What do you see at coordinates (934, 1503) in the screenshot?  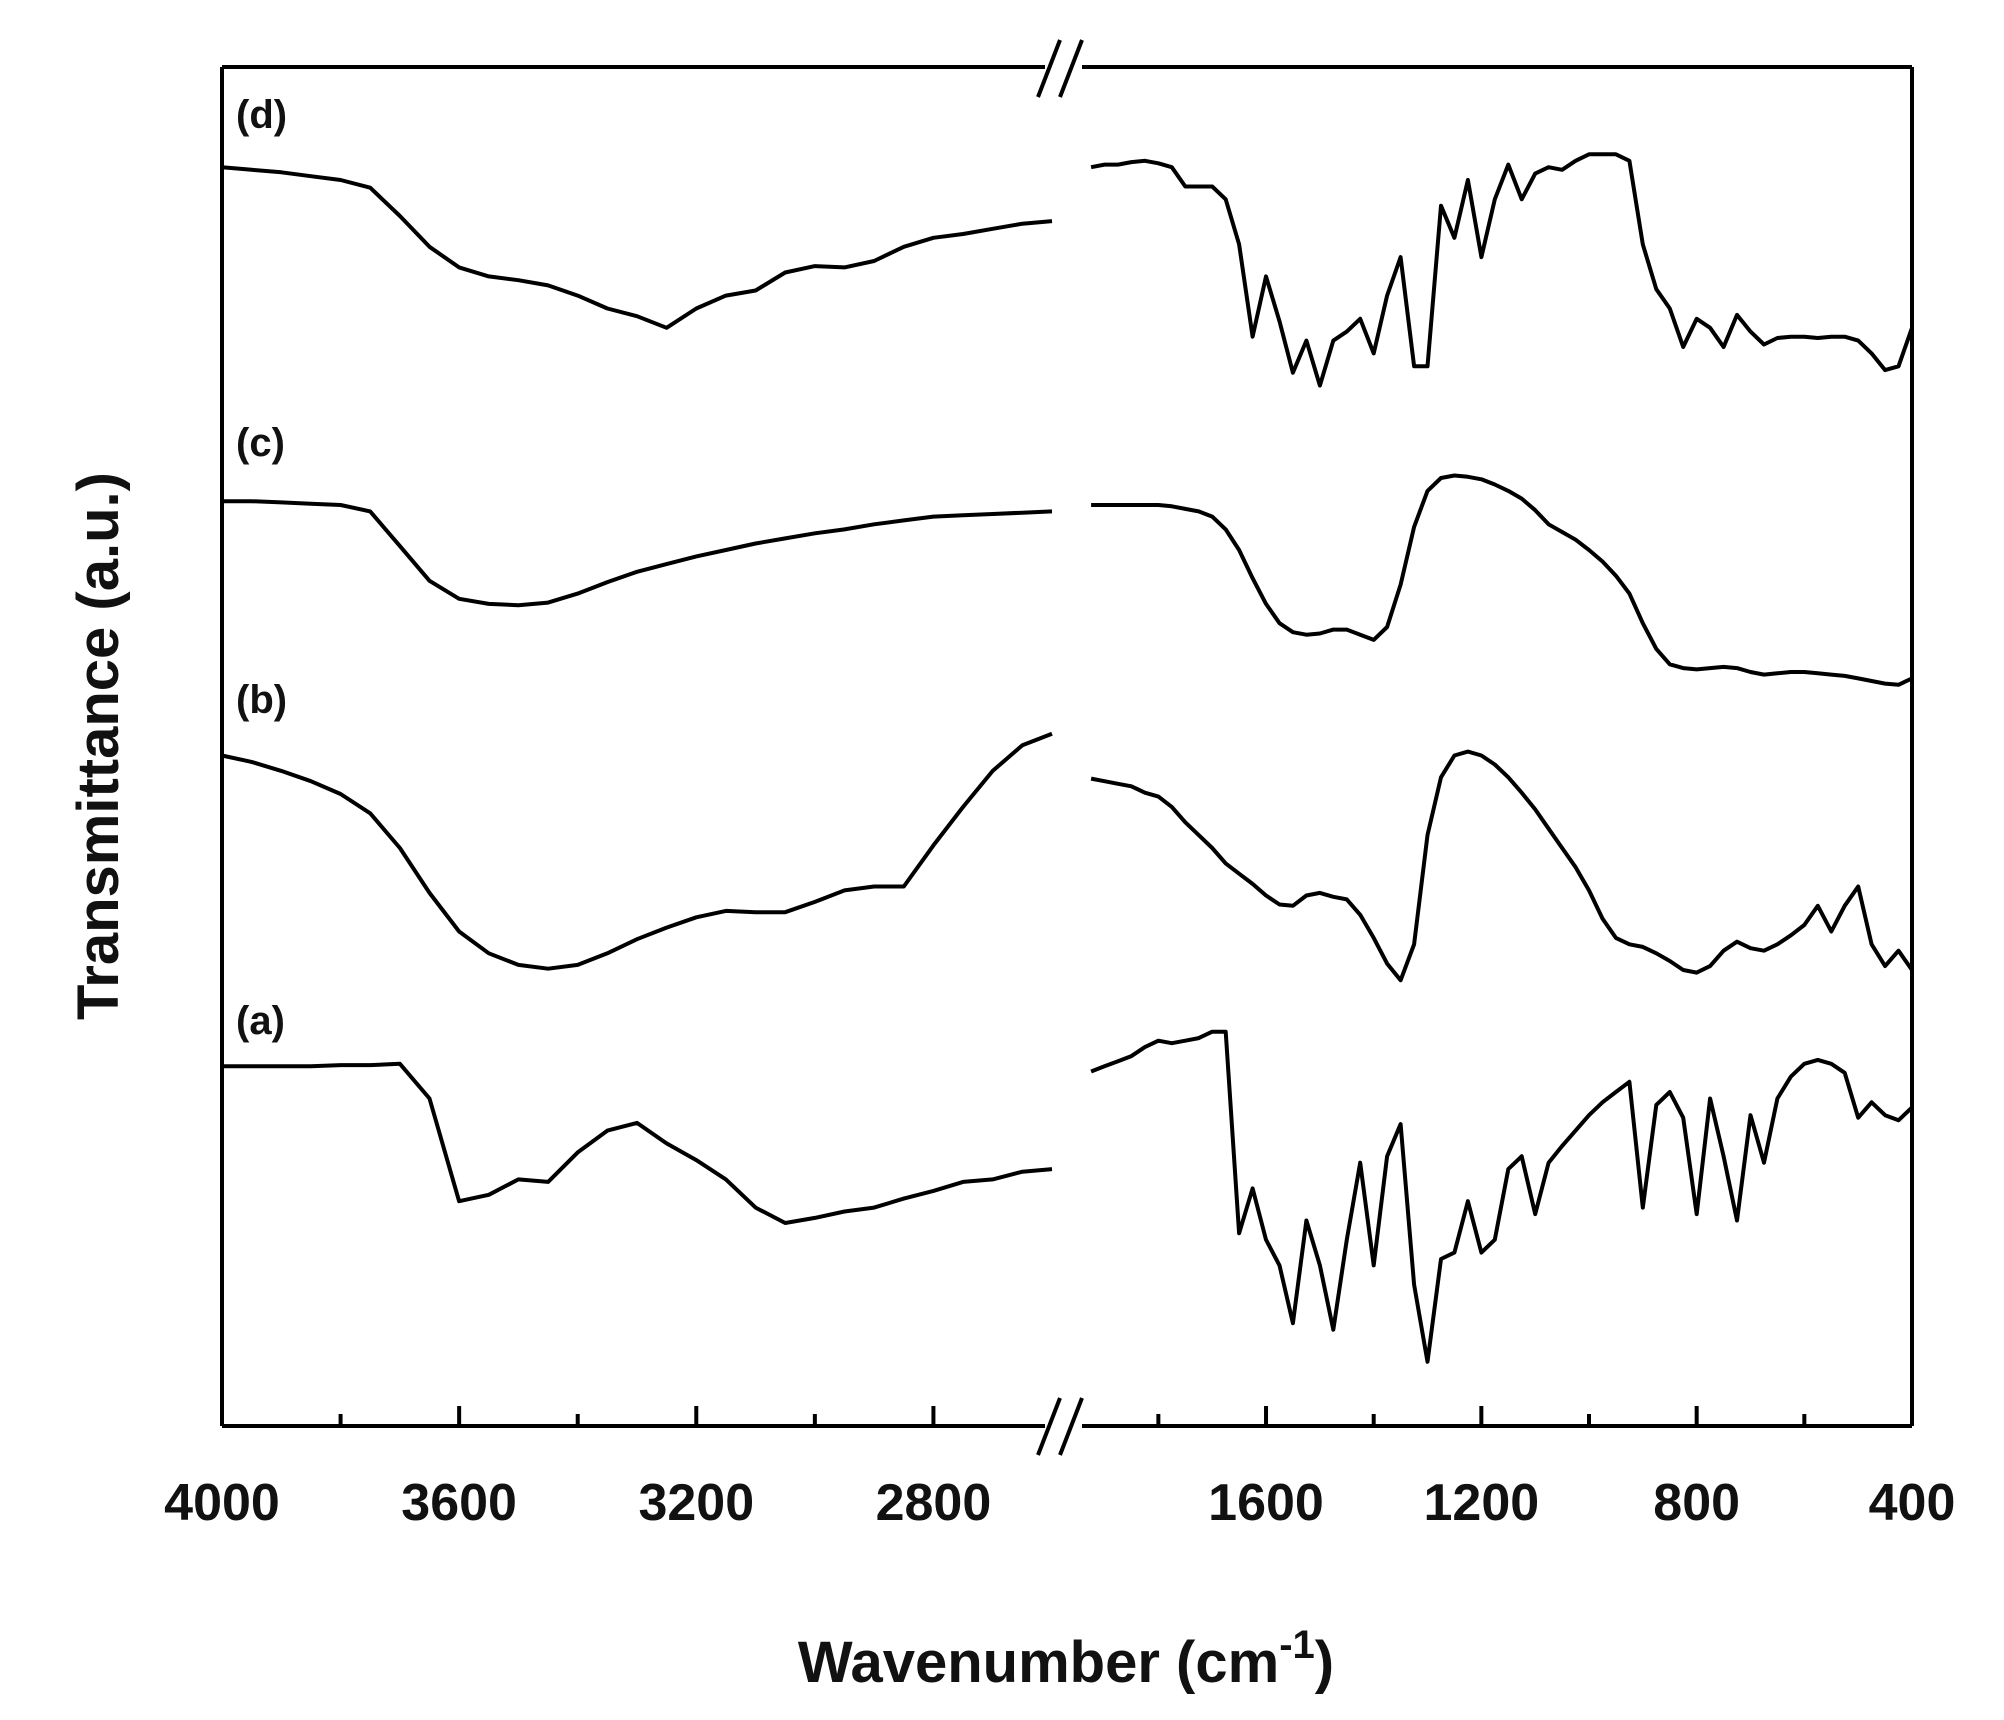 I see `x-tick-label: 2800` at bounding box center [934, 1503].